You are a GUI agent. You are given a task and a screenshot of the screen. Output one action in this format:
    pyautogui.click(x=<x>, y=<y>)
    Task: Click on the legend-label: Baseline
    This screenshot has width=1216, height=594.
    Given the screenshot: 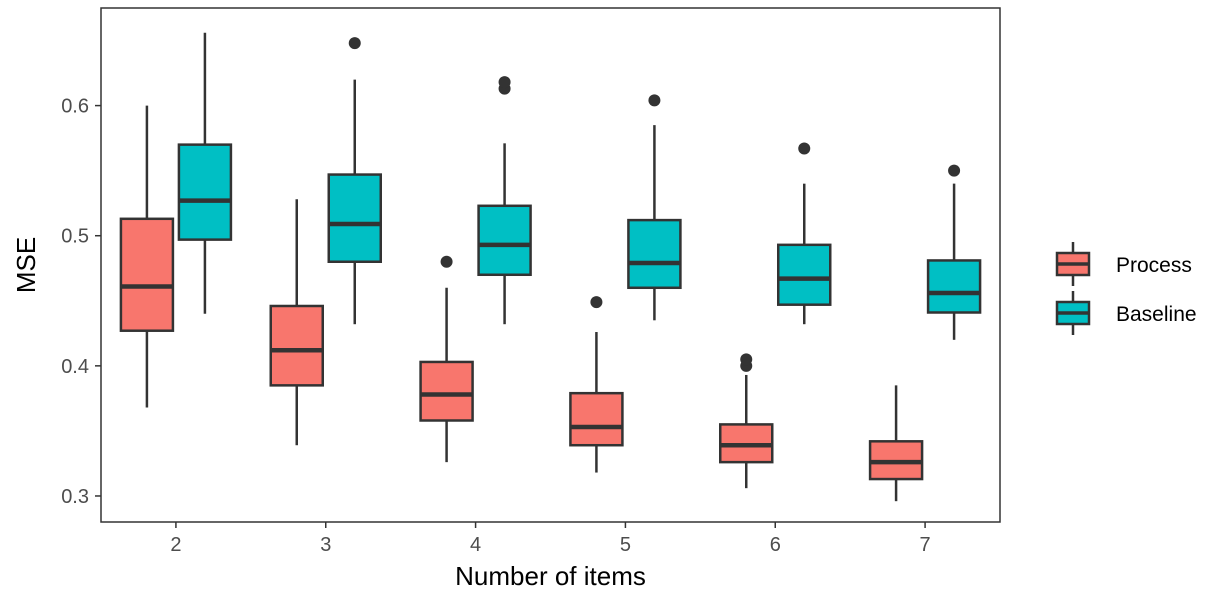 What is the action you would take?
    pyautogui.click(x=1156, y=314)
    